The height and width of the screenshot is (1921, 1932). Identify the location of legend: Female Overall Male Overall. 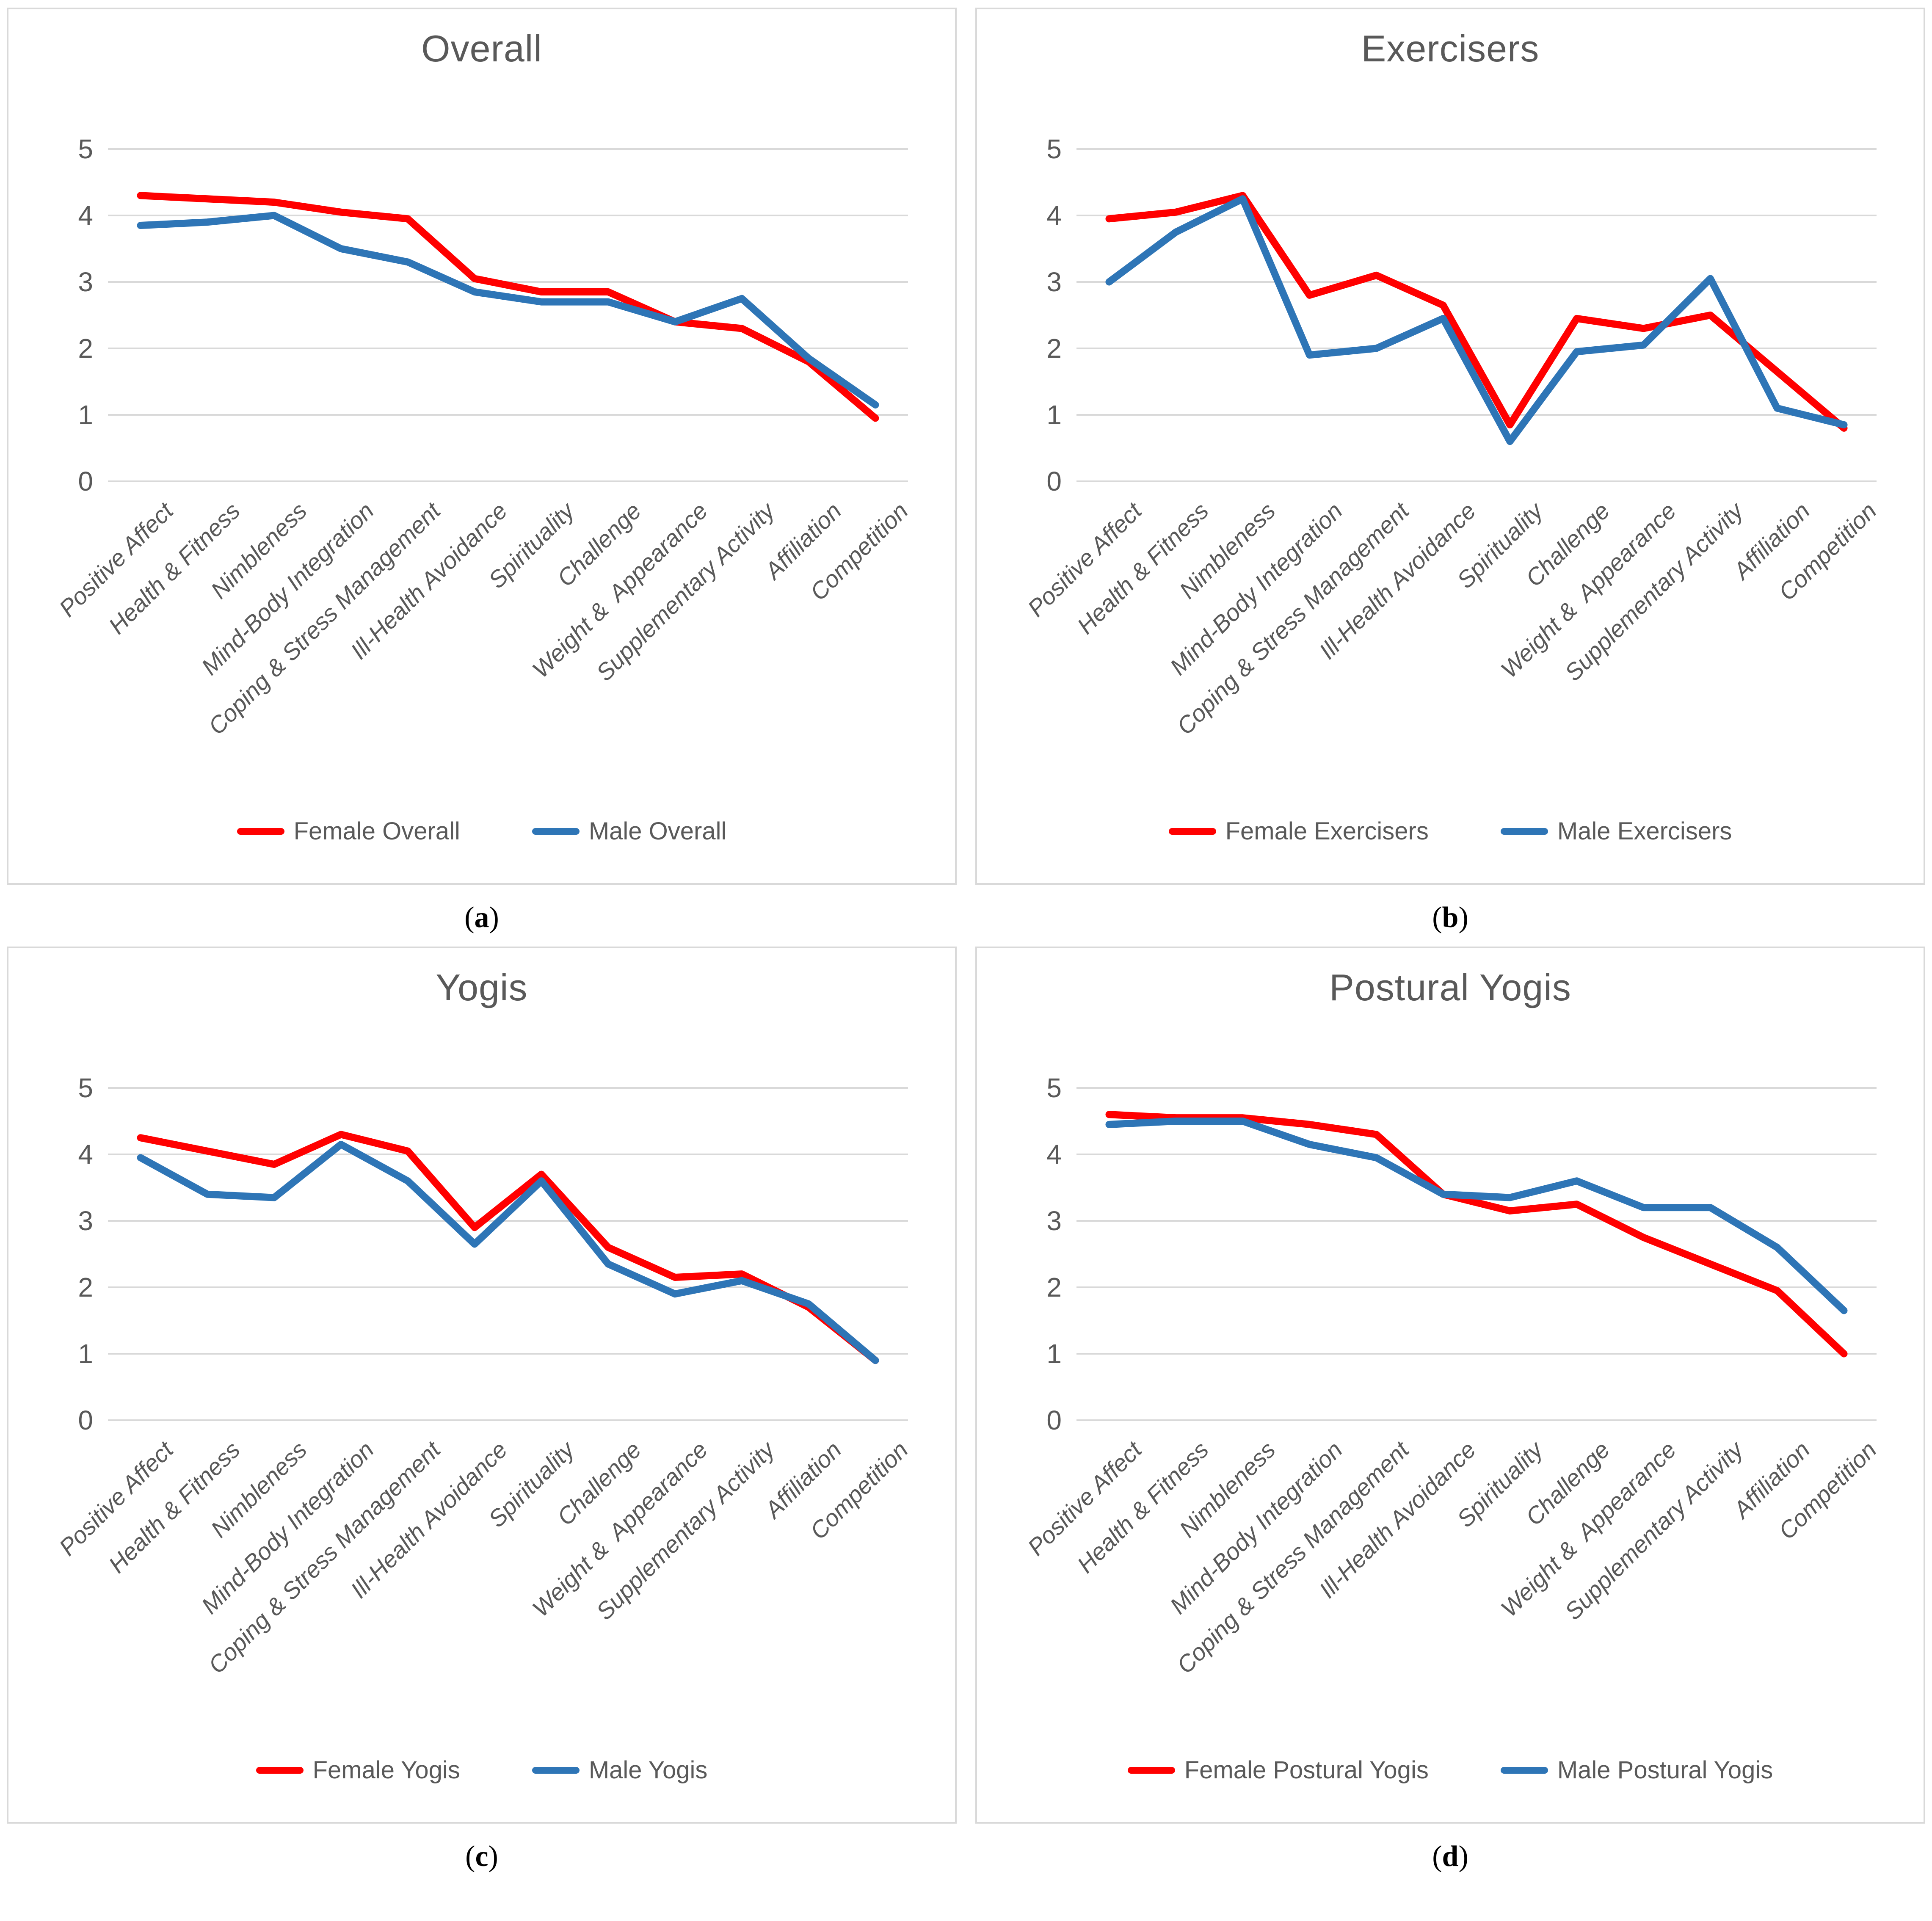
(481, 831).